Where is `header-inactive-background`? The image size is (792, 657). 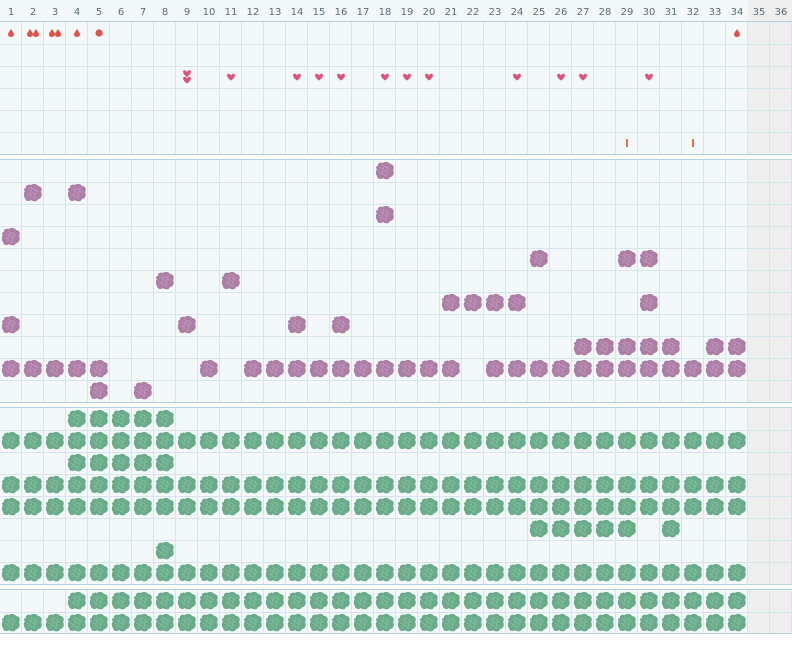
header-inactive-background is located at coordinates (770, 11).